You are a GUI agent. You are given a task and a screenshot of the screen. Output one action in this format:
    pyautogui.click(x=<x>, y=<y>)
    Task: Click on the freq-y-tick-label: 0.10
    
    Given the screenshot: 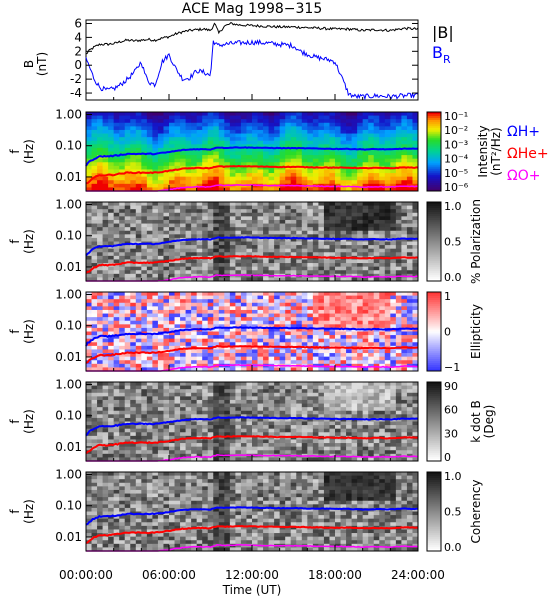 What is the action you would take?
    pyautogui.click(x=68, y=146)
    